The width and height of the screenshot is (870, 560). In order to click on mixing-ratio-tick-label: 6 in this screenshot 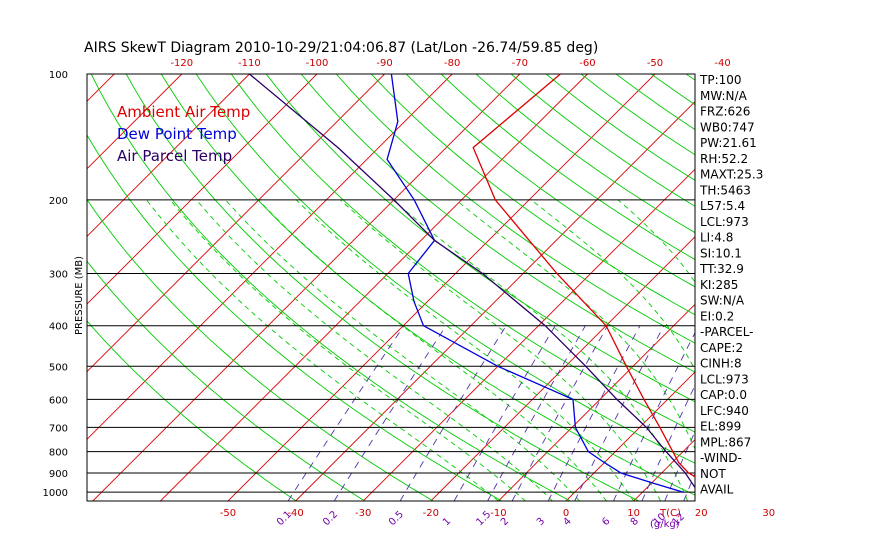, I will do `click(606, 522)`.